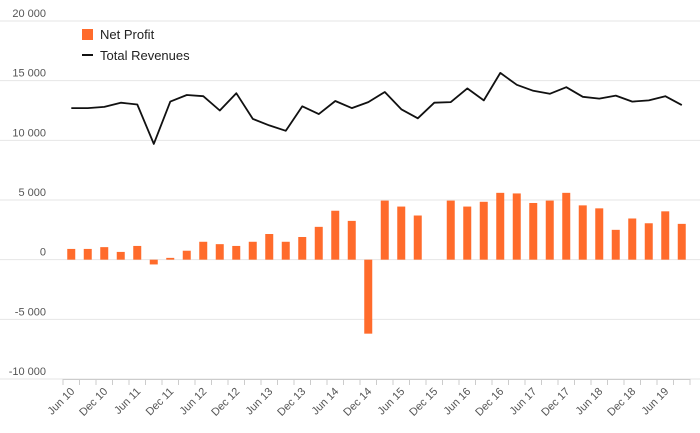 This screenshot has height=433, width=700. I want to click on y-tick-label: 0, so click(43, 253).